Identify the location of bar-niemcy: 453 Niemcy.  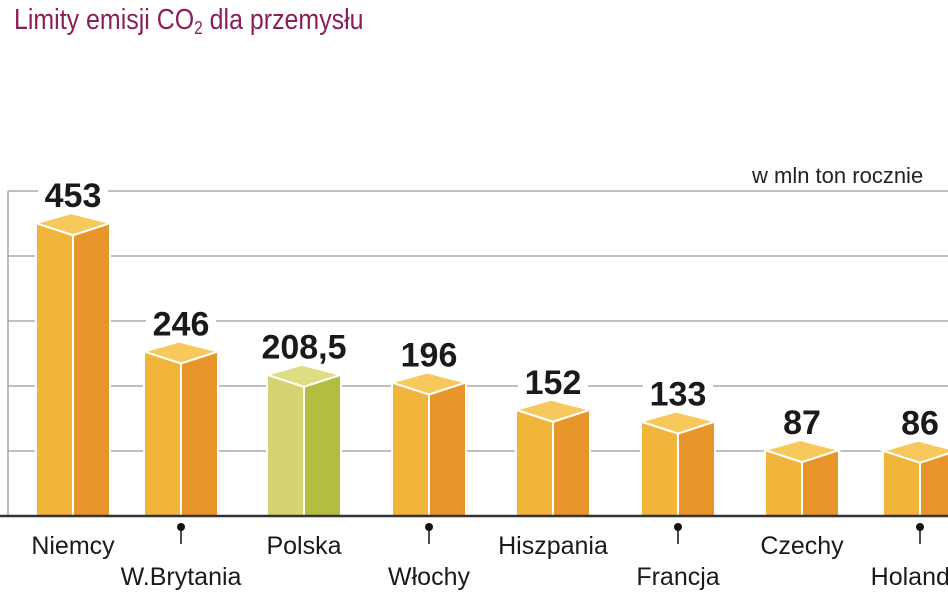
(73, 367).